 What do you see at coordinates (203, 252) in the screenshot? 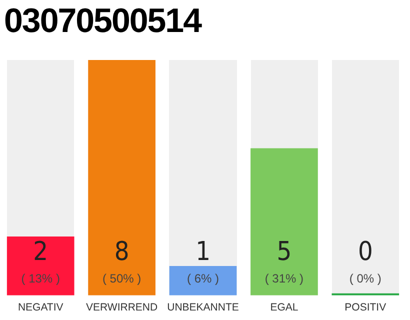
I see `data-label: 1` at bounding box center [203, 252].